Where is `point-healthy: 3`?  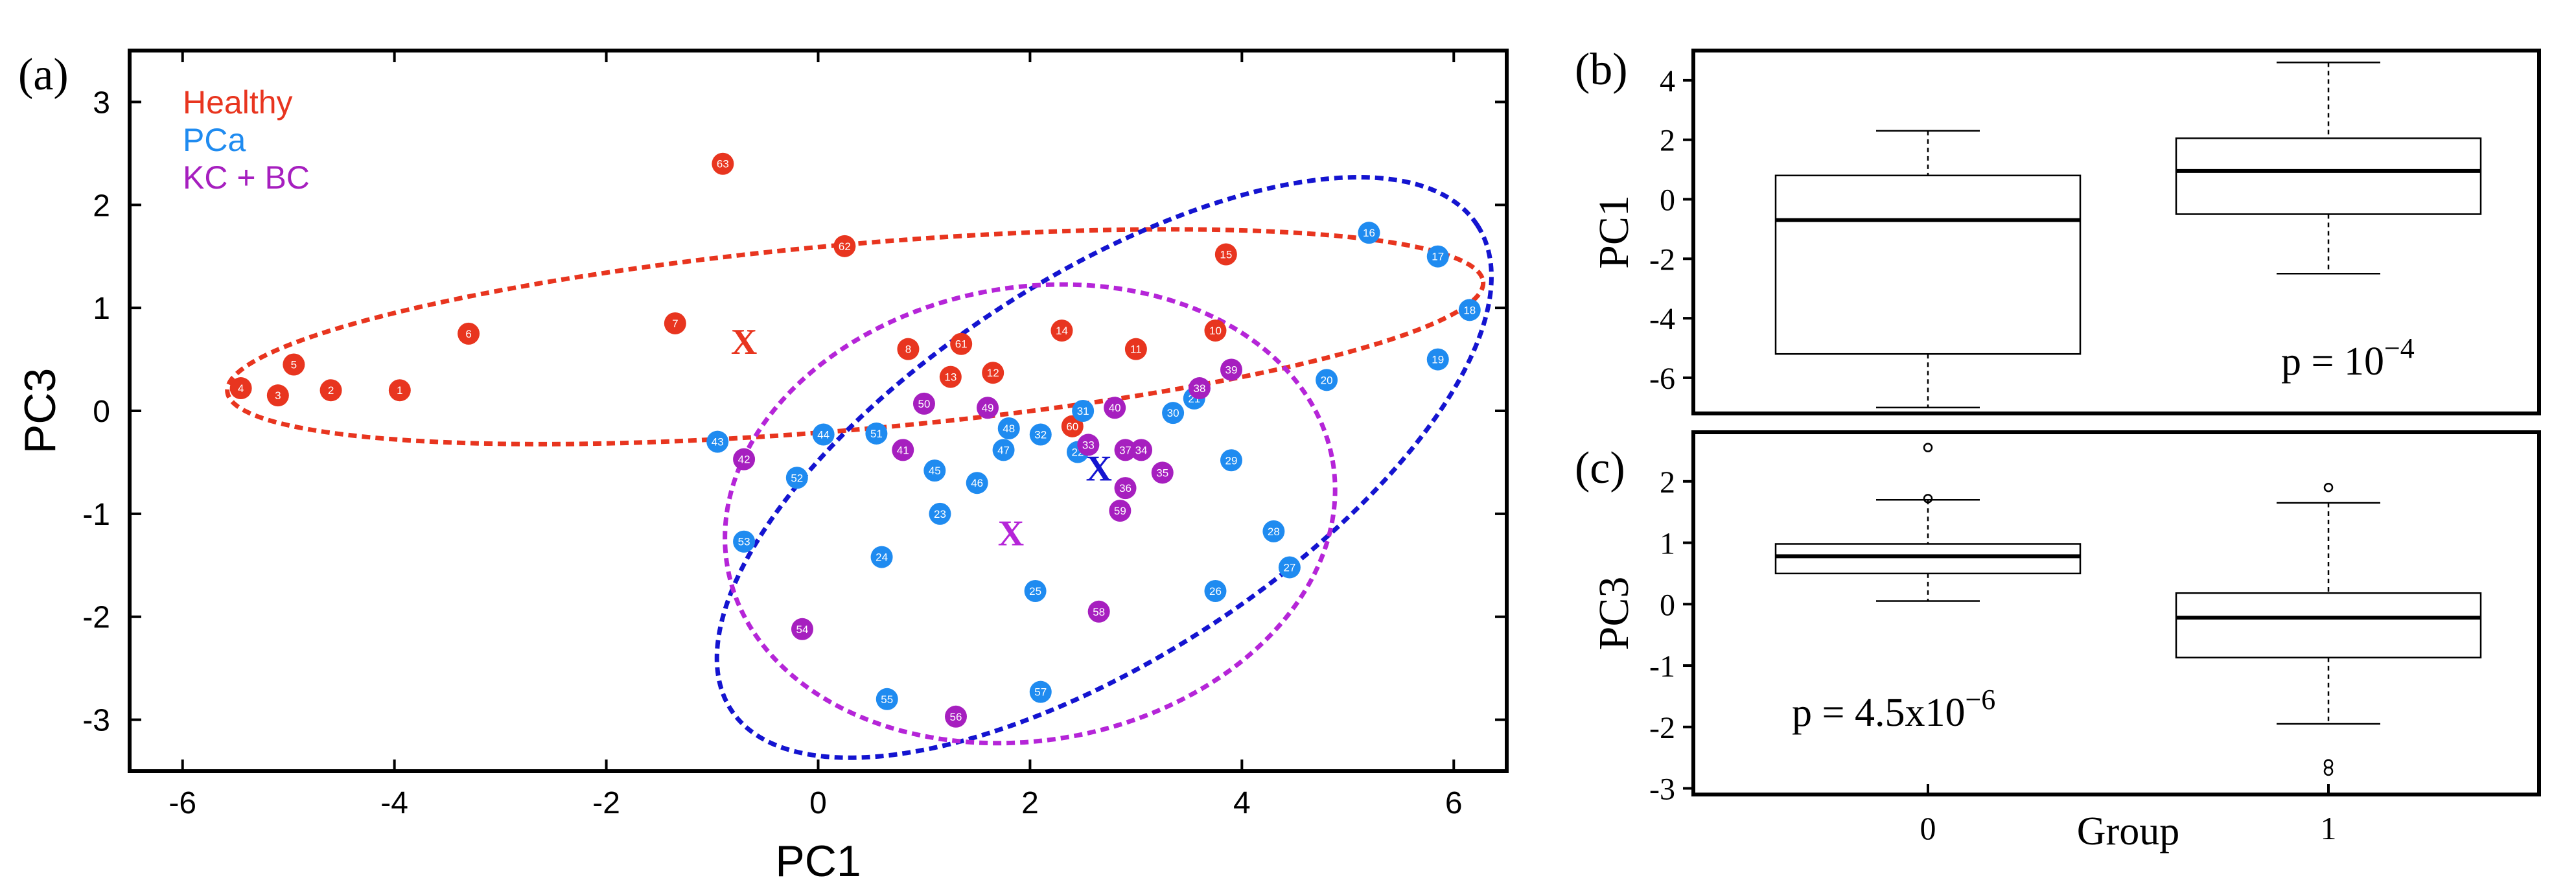 point-healthy: 3 is located at coordinates (277, 395).